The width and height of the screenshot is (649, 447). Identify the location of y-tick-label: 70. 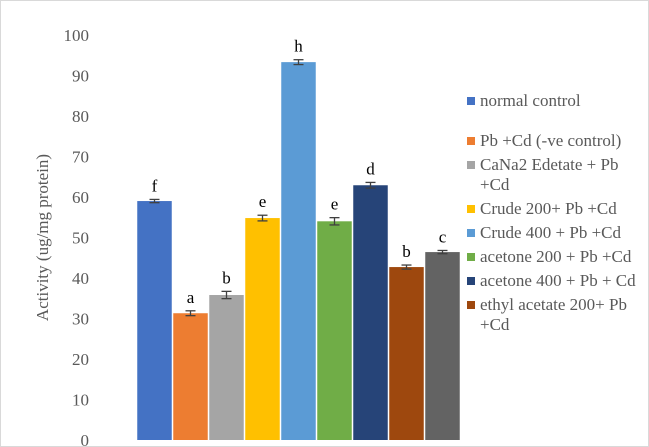
(80, 157).